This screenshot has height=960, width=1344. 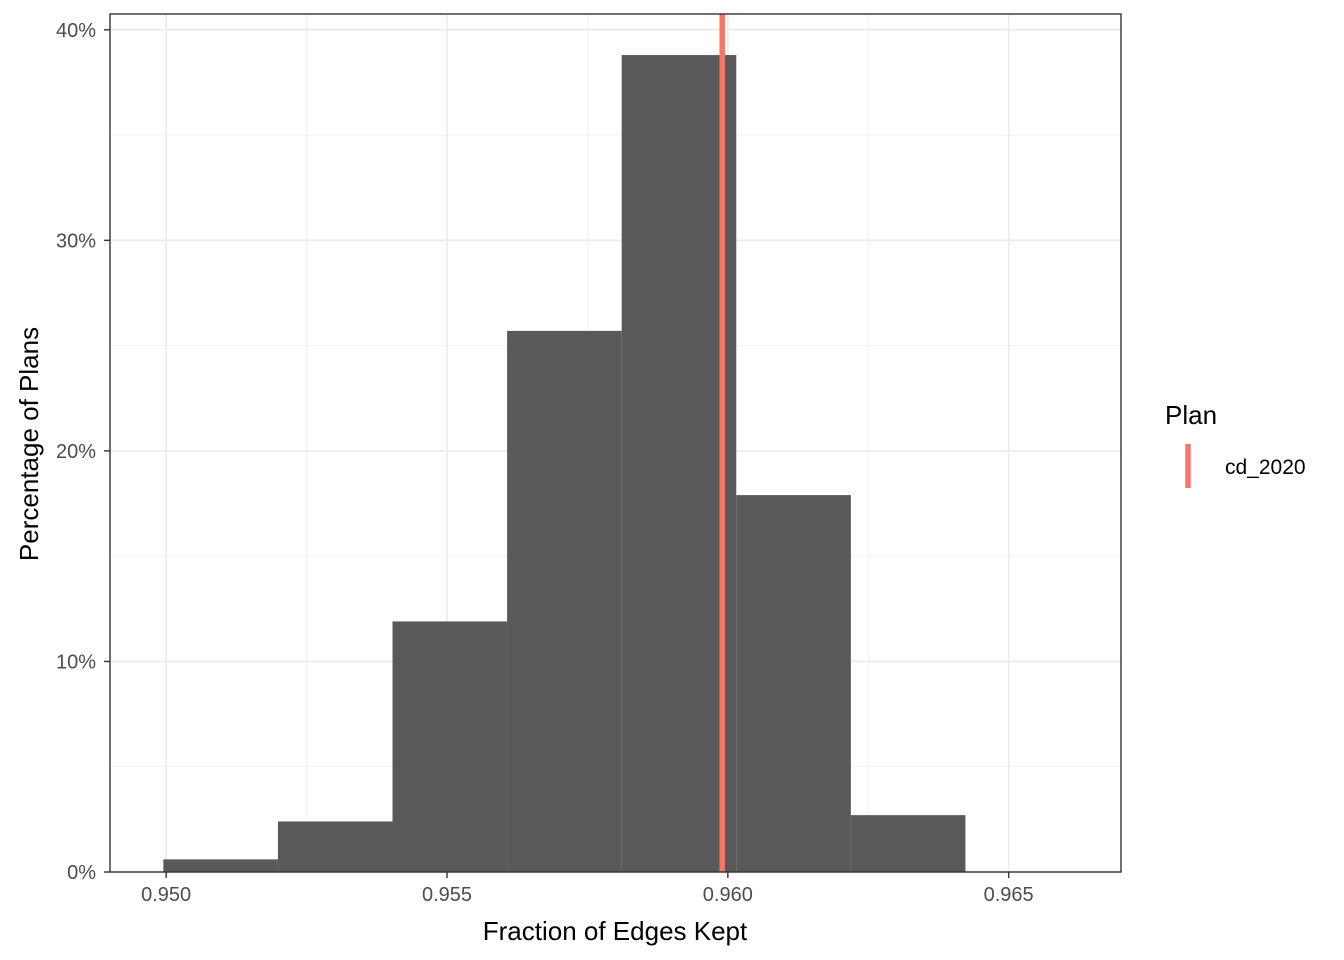 I want to click on legend: Plan cd_2020, so click(x=1235, y=444).